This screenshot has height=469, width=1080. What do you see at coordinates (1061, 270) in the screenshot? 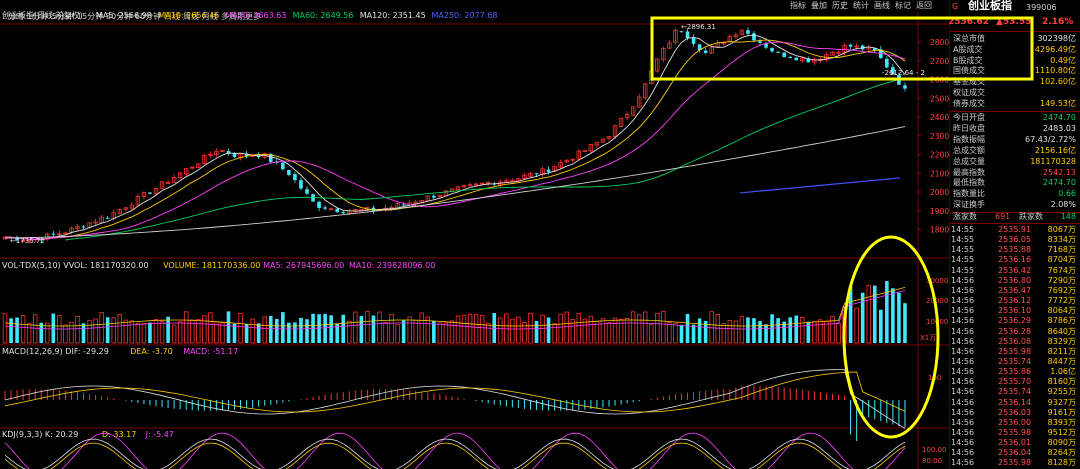
I see `tick-volume: 7674万` at bounding box center [1061, 270].